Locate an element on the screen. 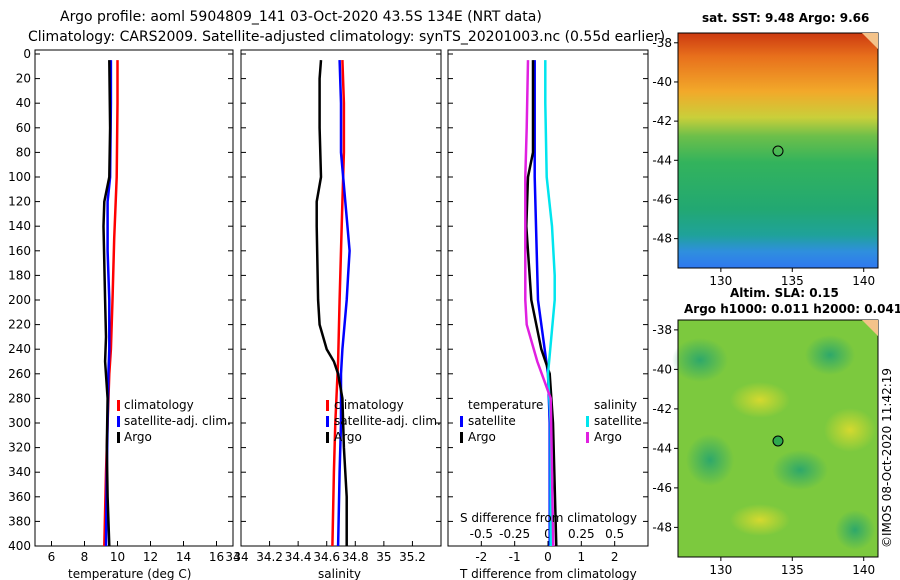 This screenshot has height=580, width=900. x-tick-label: 12 is located at coordinates (150, 557).